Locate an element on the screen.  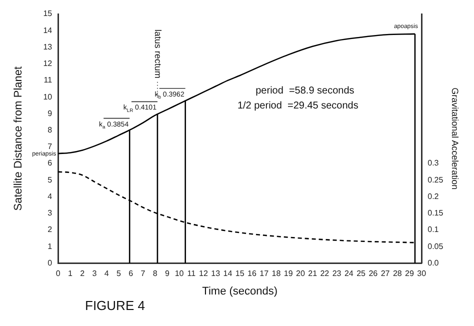
x-tick-label: 2 is located at coordinates (83, 273).